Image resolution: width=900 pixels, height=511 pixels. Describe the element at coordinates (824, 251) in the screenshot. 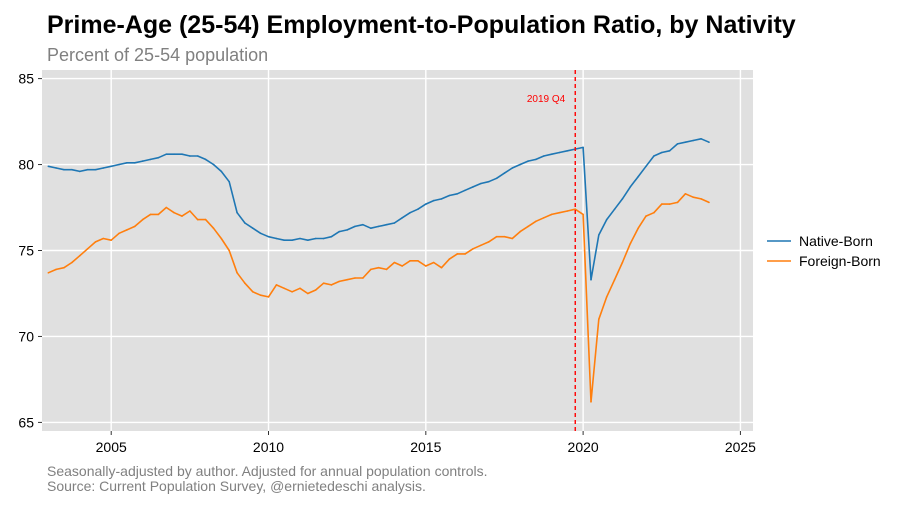

I see `legend: Native-Born Foreign-Born` at that location.